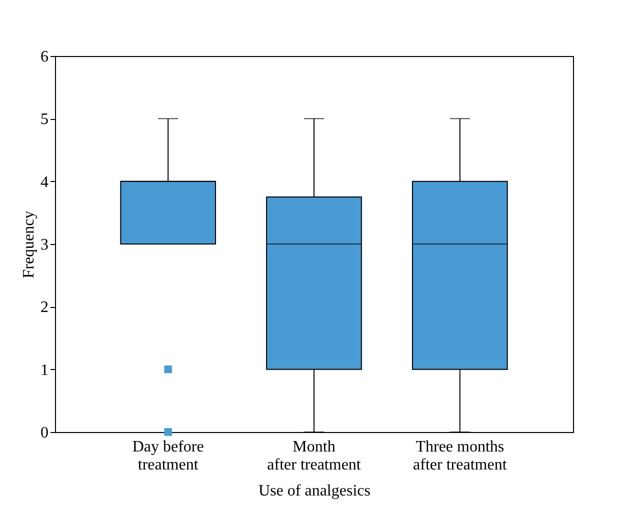 The image size is (624, 527). I want to click on y-tick-label: 1, so click(44, 370).